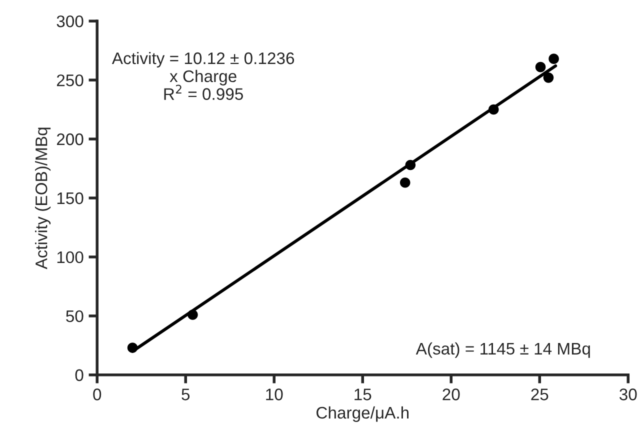 The height and width of the screenshot is (439, 639). I want to click on y-axis-title: Activity (EOB)/MBq, so click(43, 199).